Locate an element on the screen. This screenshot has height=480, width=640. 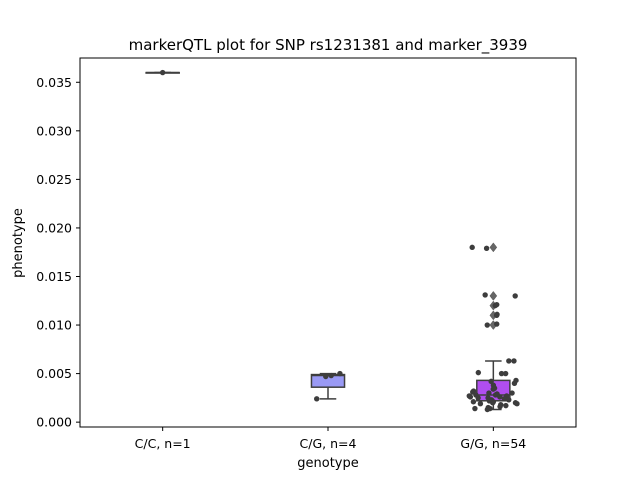
x-tick-label: C/G, n=4 is located at coordinates (328, 443).